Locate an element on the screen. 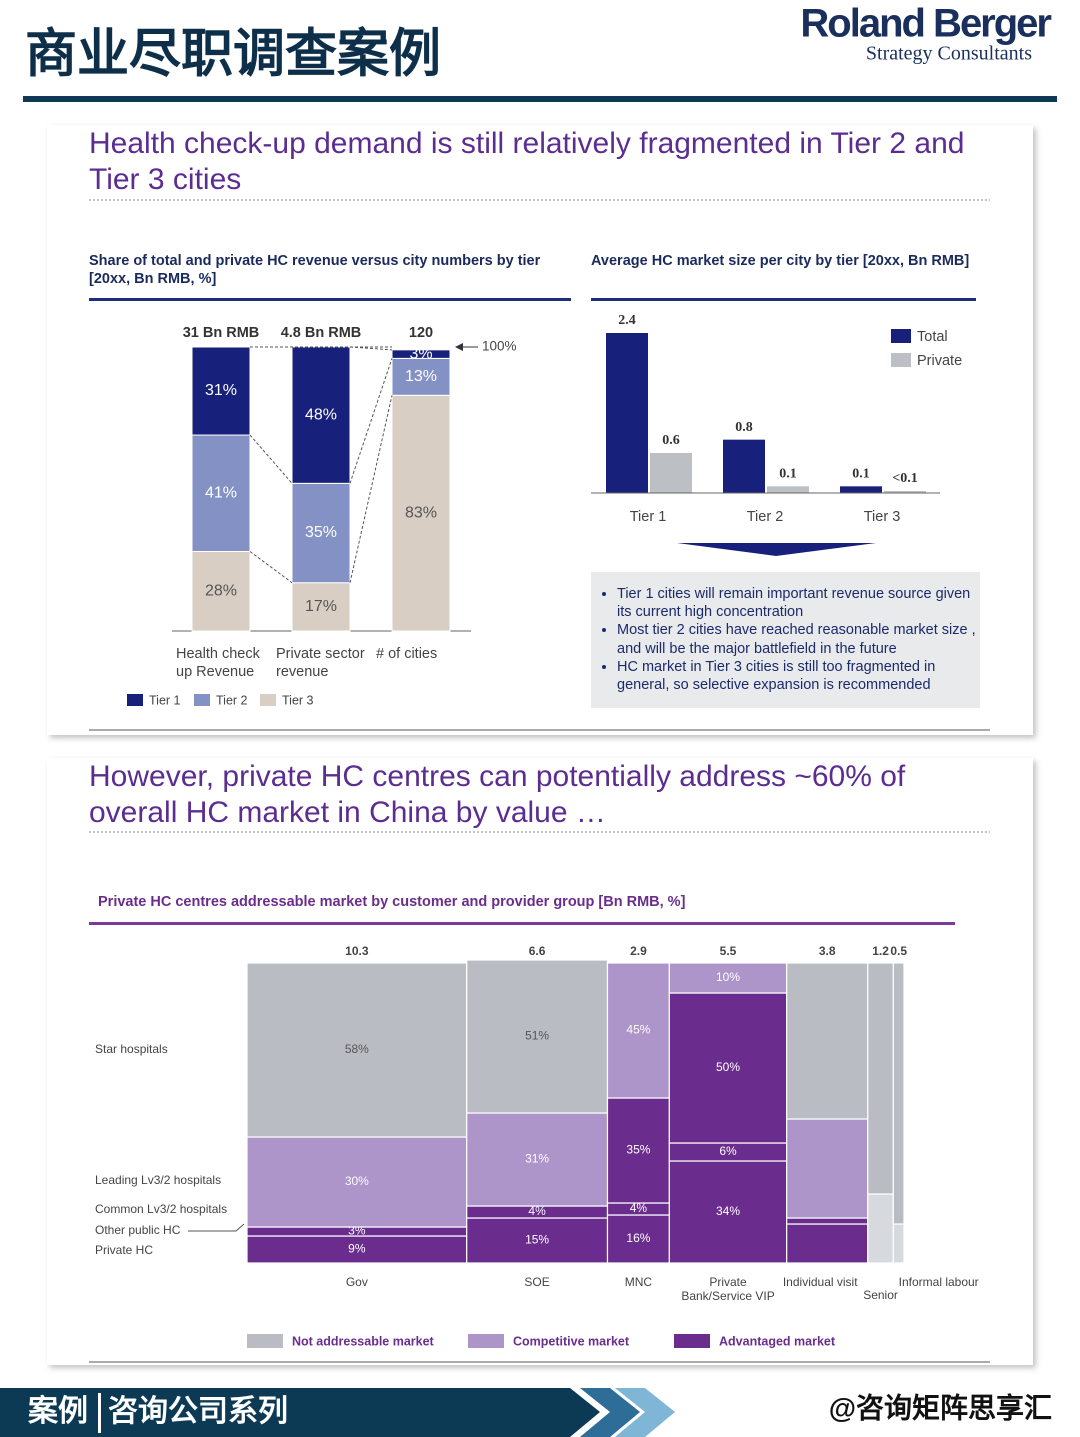 The image size is (1080, 1437). x-tick-label-box: Private Bank/Service VIP is located at coordinates (728, 1289).